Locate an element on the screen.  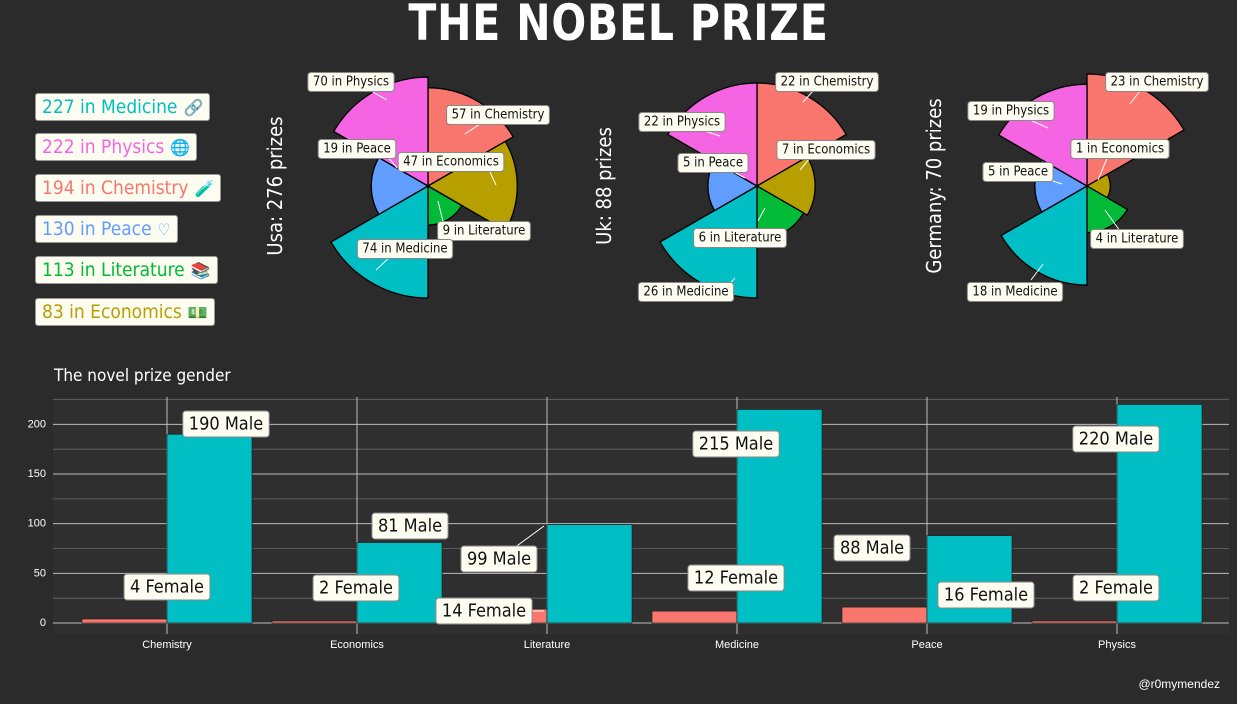
female-bar-label: 14 Female is located at coordinates (484, 611).